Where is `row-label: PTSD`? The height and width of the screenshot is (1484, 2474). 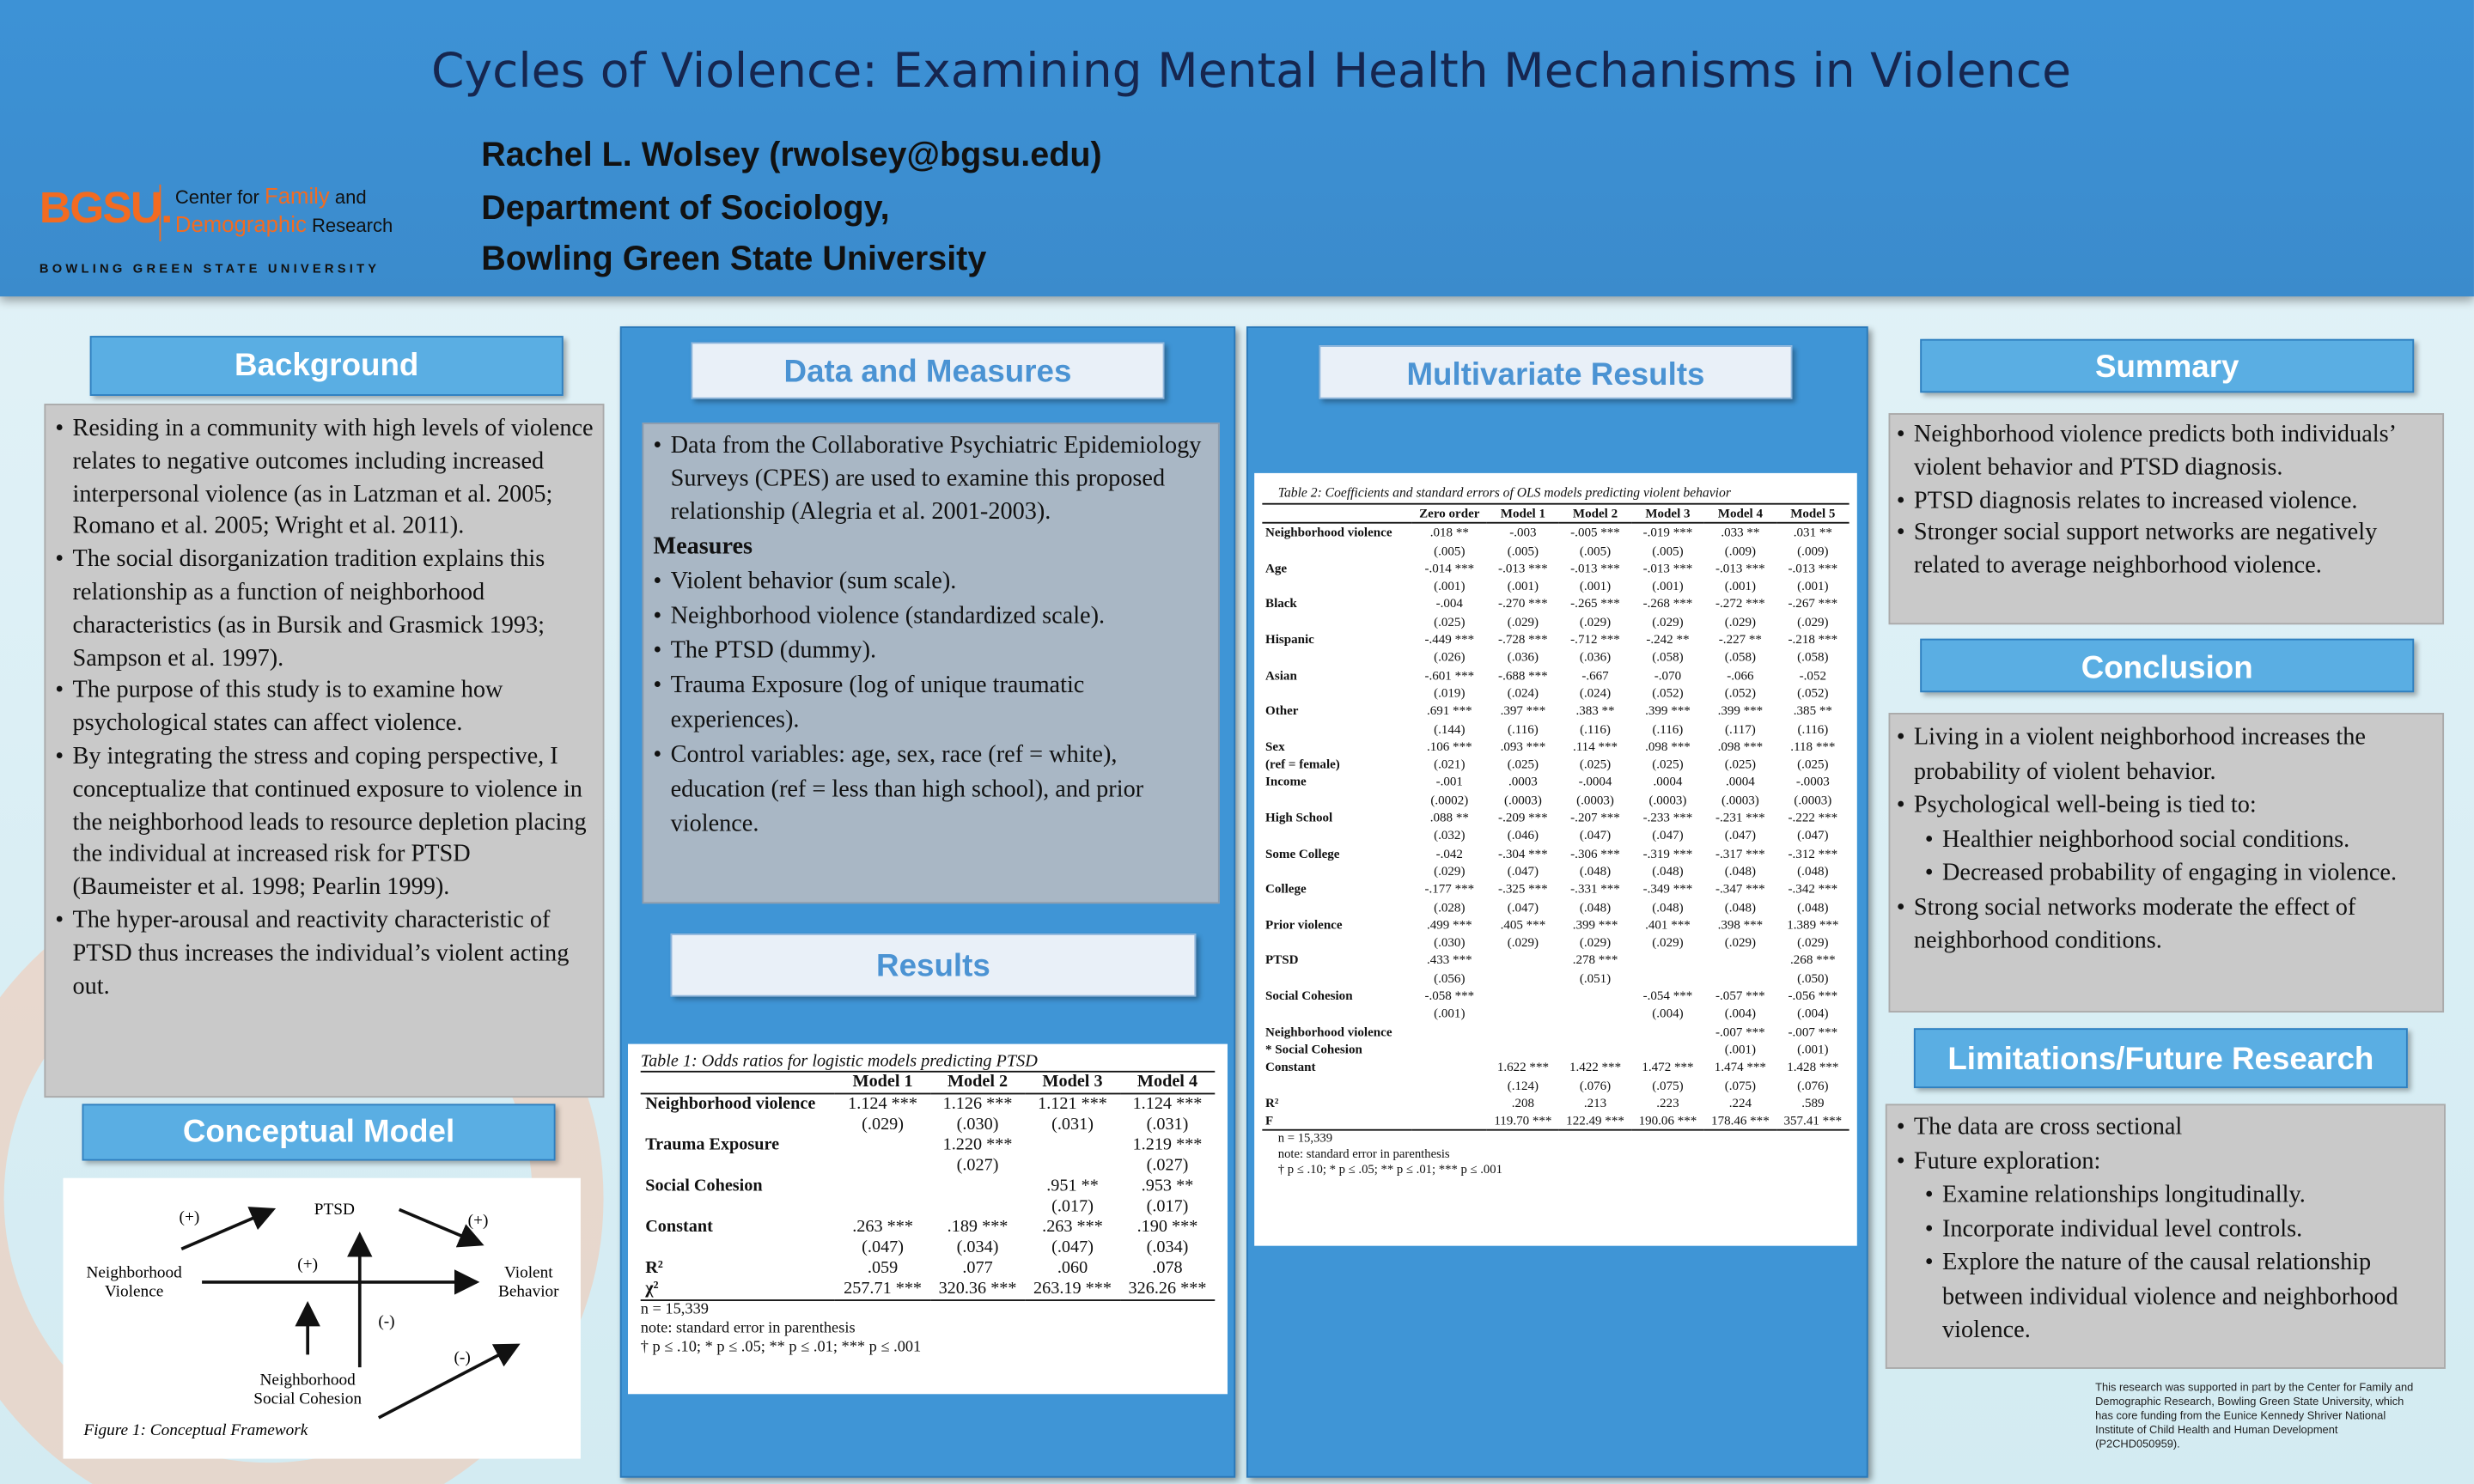
row-label: PTSD is located at coordinates (1282, 960).